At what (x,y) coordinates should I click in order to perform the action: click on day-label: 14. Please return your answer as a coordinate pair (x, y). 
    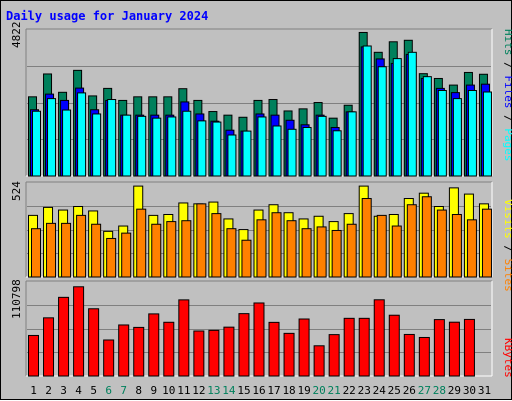
    Looking at the image, I should click on (229, 390).